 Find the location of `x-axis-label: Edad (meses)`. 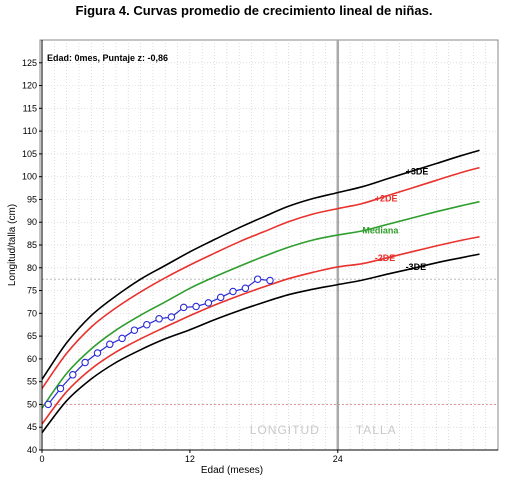

x-axis-label: Edad (meses) is located at coordinates (232, 470).